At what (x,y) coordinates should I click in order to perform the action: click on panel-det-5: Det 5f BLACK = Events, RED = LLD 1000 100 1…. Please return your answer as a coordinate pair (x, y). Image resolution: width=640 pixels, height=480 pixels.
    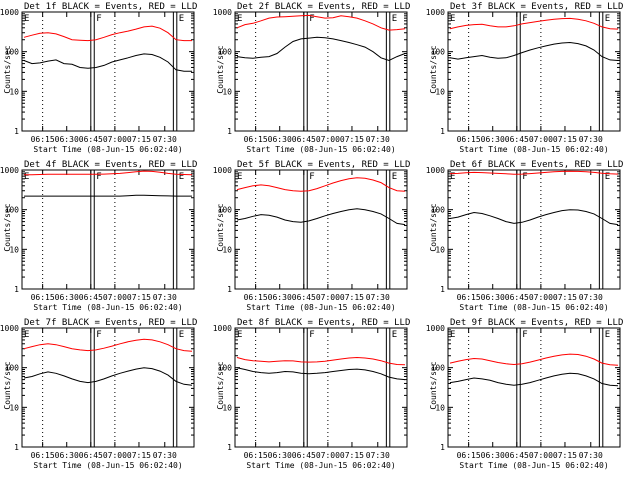
    Looking at the image, I should click on (312, 236).